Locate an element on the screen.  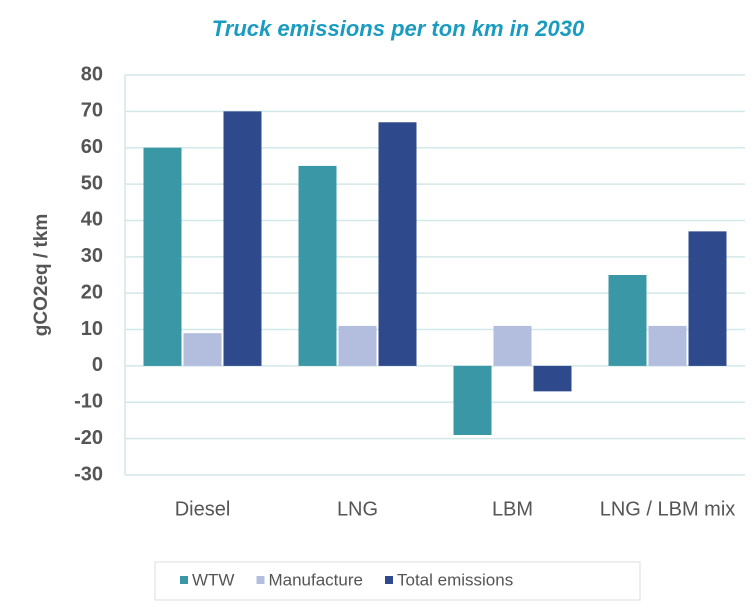
y-tick-label: 20 is located at coordinates (92, 292).